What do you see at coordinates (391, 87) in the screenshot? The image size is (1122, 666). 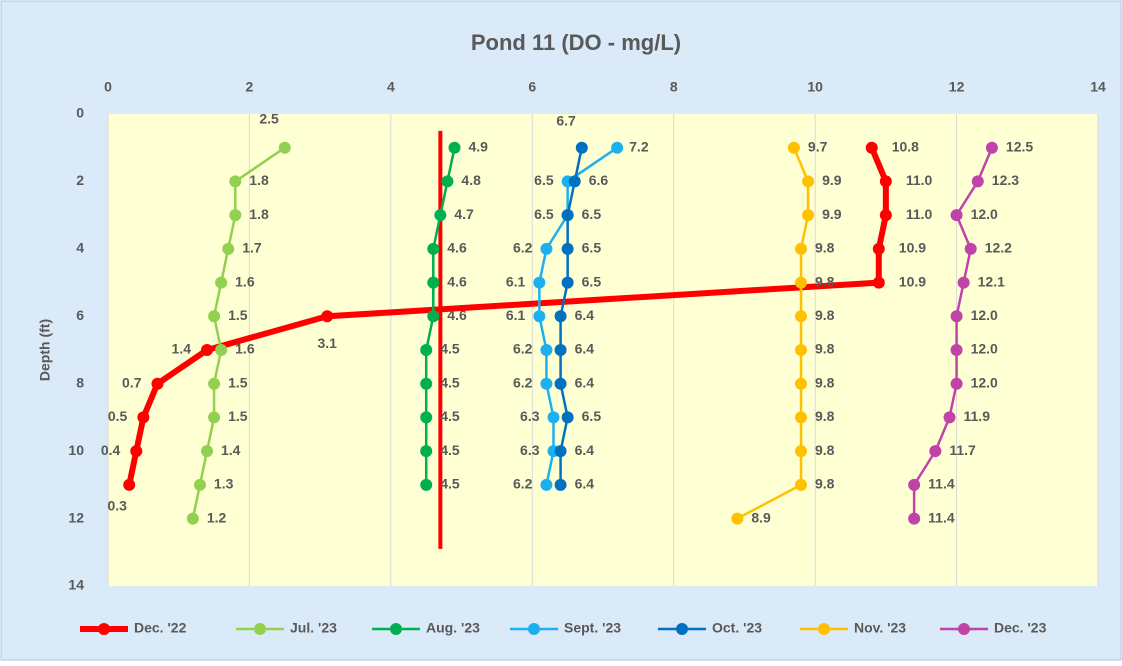 I see `x-tick-label: 4` at bounding box center [391, 87].